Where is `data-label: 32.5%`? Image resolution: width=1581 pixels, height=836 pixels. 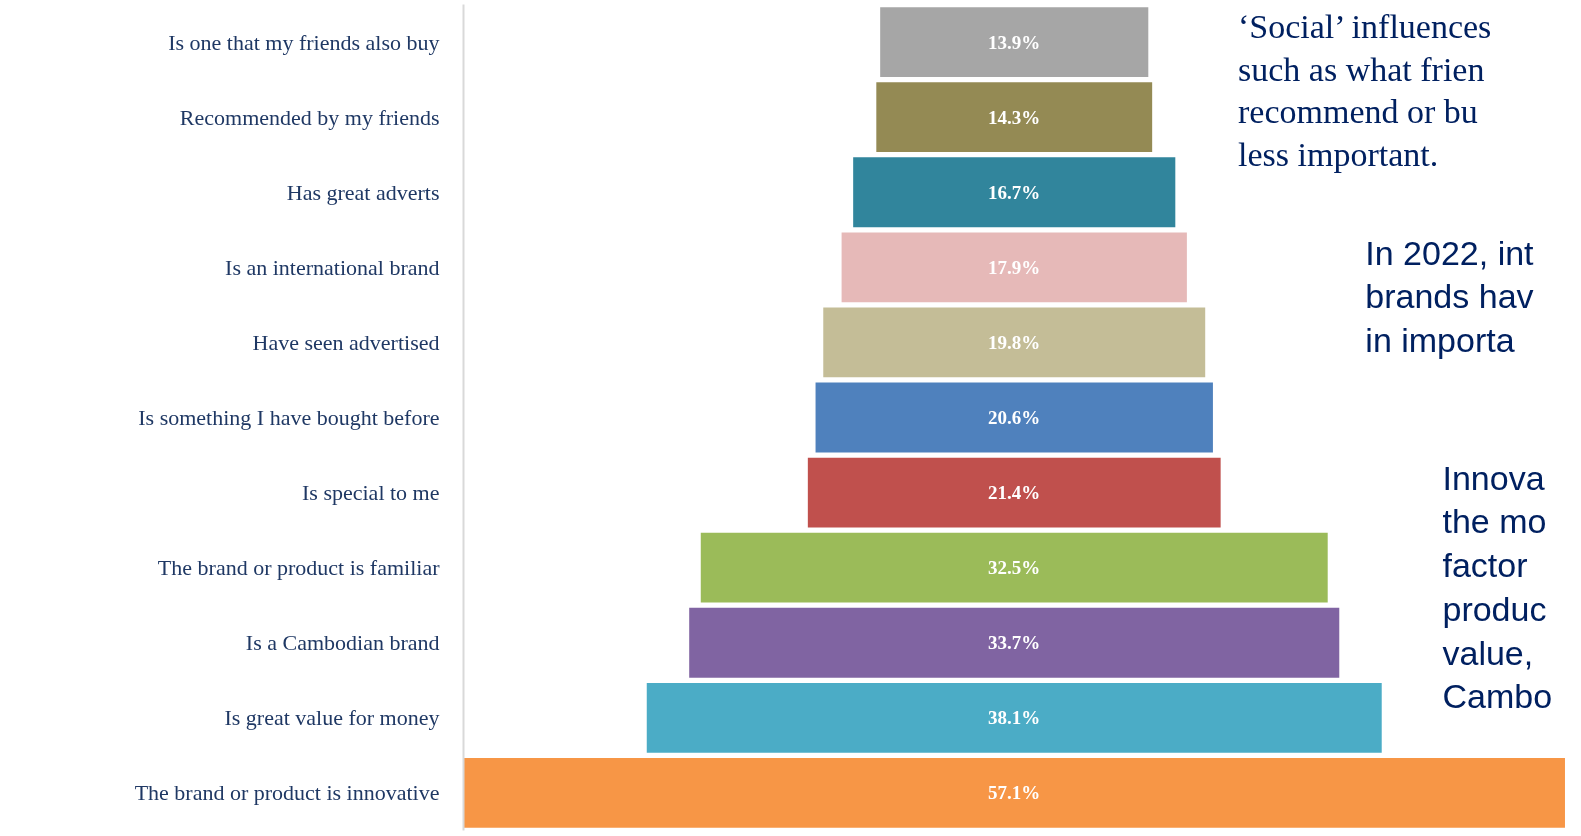 data-label: 32.5% is located at coordinates (1014, 568).